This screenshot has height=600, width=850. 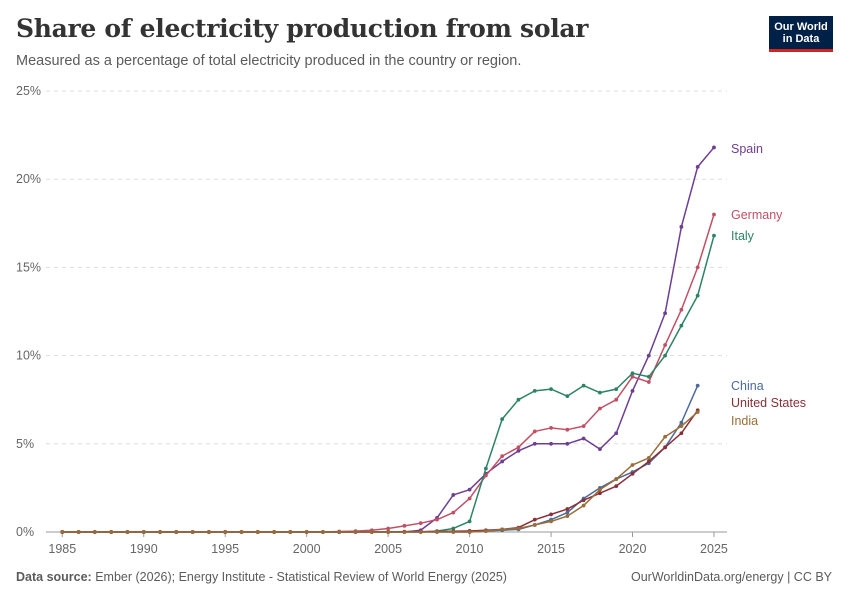 I want to click on owid-logo: Our World in Data, so click(x=801, y=34).